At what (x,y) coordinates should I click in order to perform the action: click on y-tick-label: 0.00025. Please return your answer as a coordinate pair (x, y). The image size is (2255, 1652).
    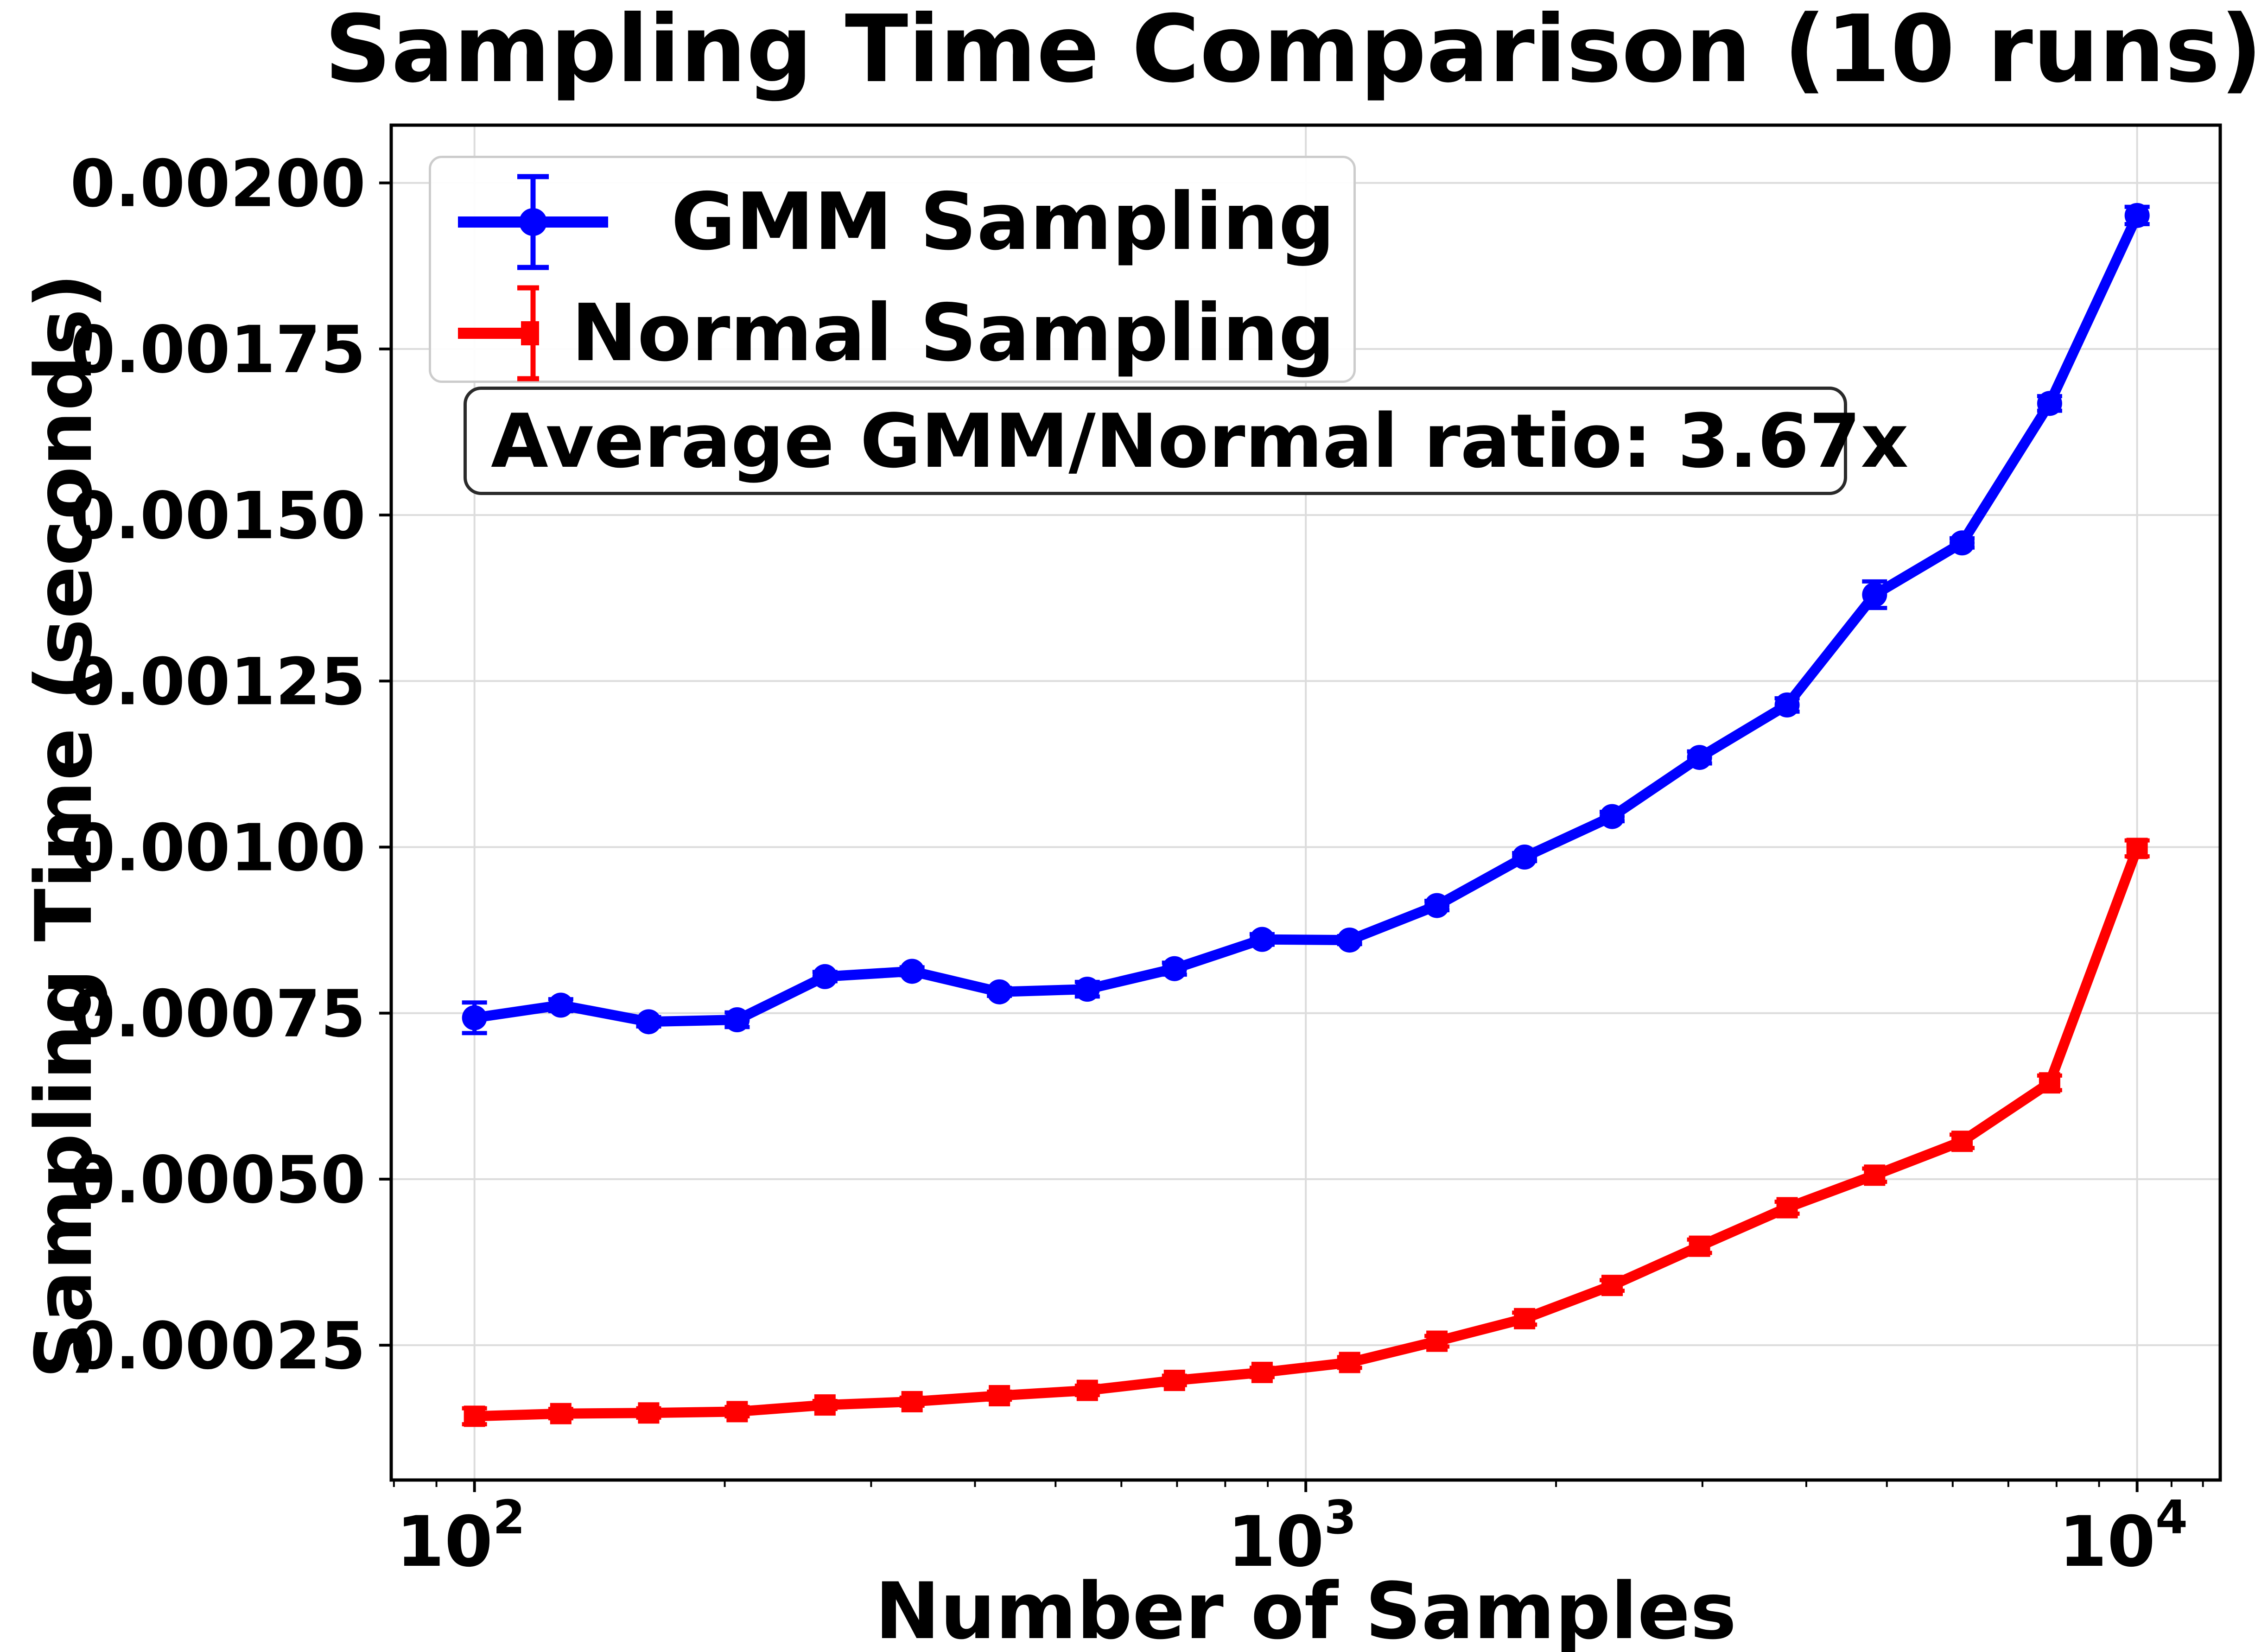
    Looking at the image, I should click on (218, 1346).